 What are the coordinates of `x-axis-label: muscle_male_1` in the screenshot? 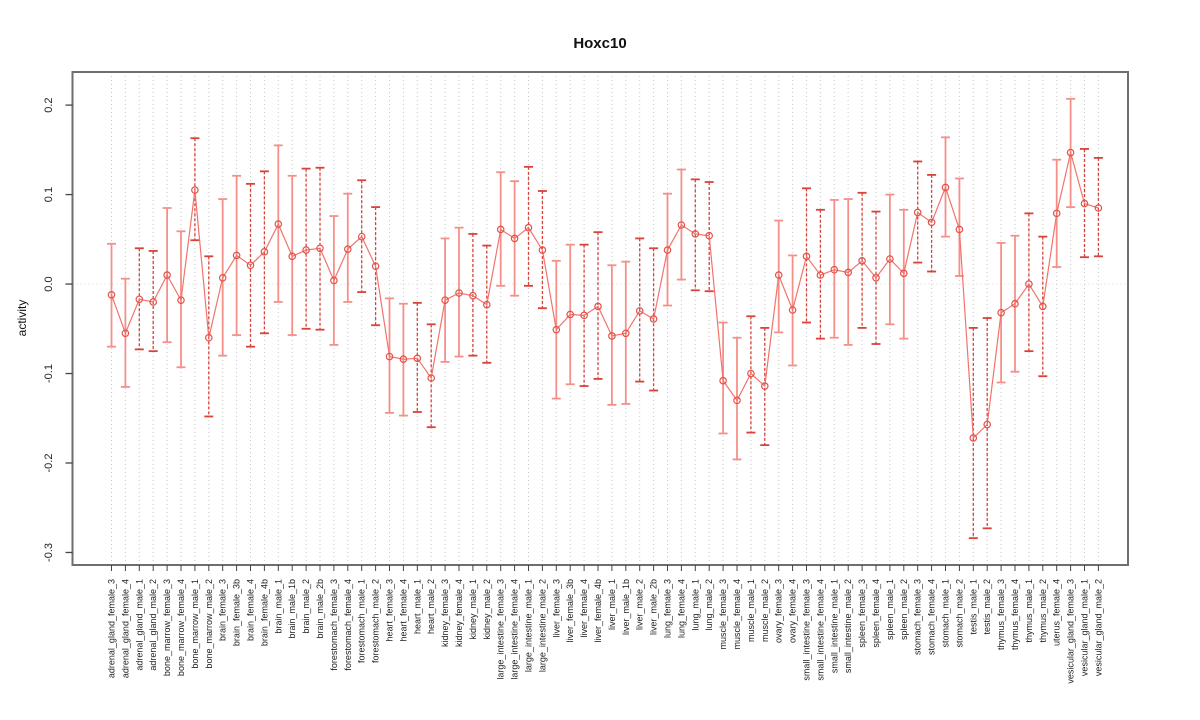 It's located at (751, 610).